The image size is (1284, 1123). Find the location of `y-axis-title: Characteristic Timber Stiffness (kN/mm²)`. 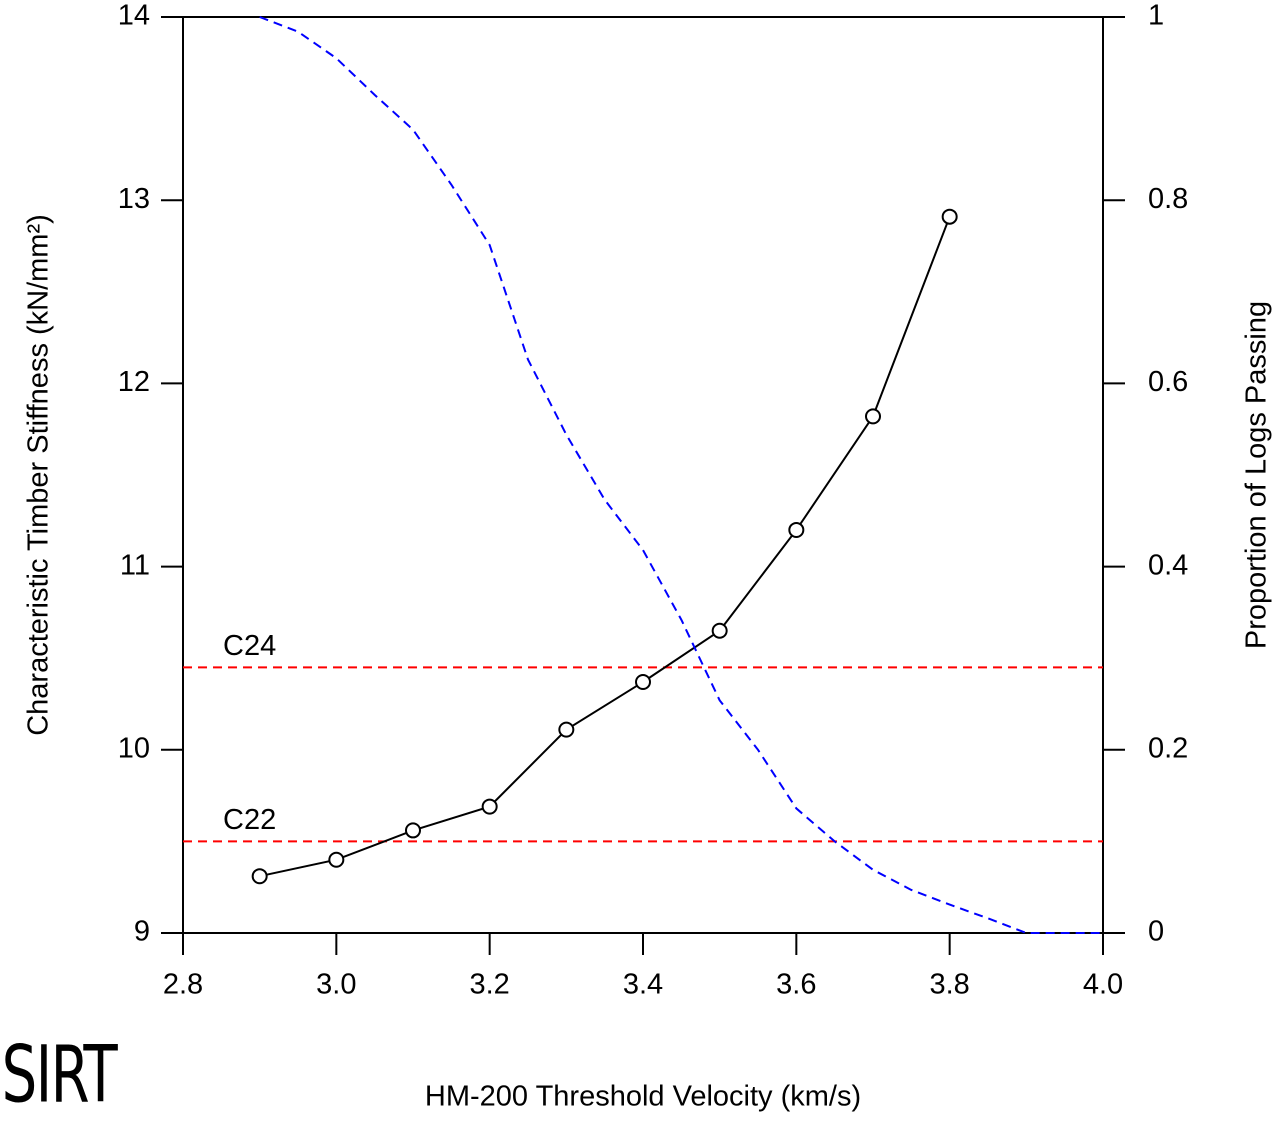

y-axis-title: Characteristic Timber Stiffness (kN/mm²) is located at coordinates (39, 475).